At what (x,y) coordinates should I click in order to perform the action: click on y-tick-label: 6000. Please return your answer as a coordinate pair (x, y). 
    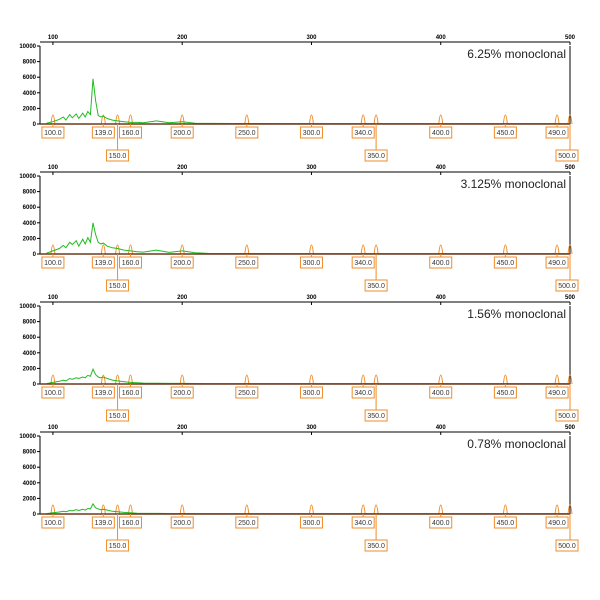
    Looking at the image, I should click on (30, 78).